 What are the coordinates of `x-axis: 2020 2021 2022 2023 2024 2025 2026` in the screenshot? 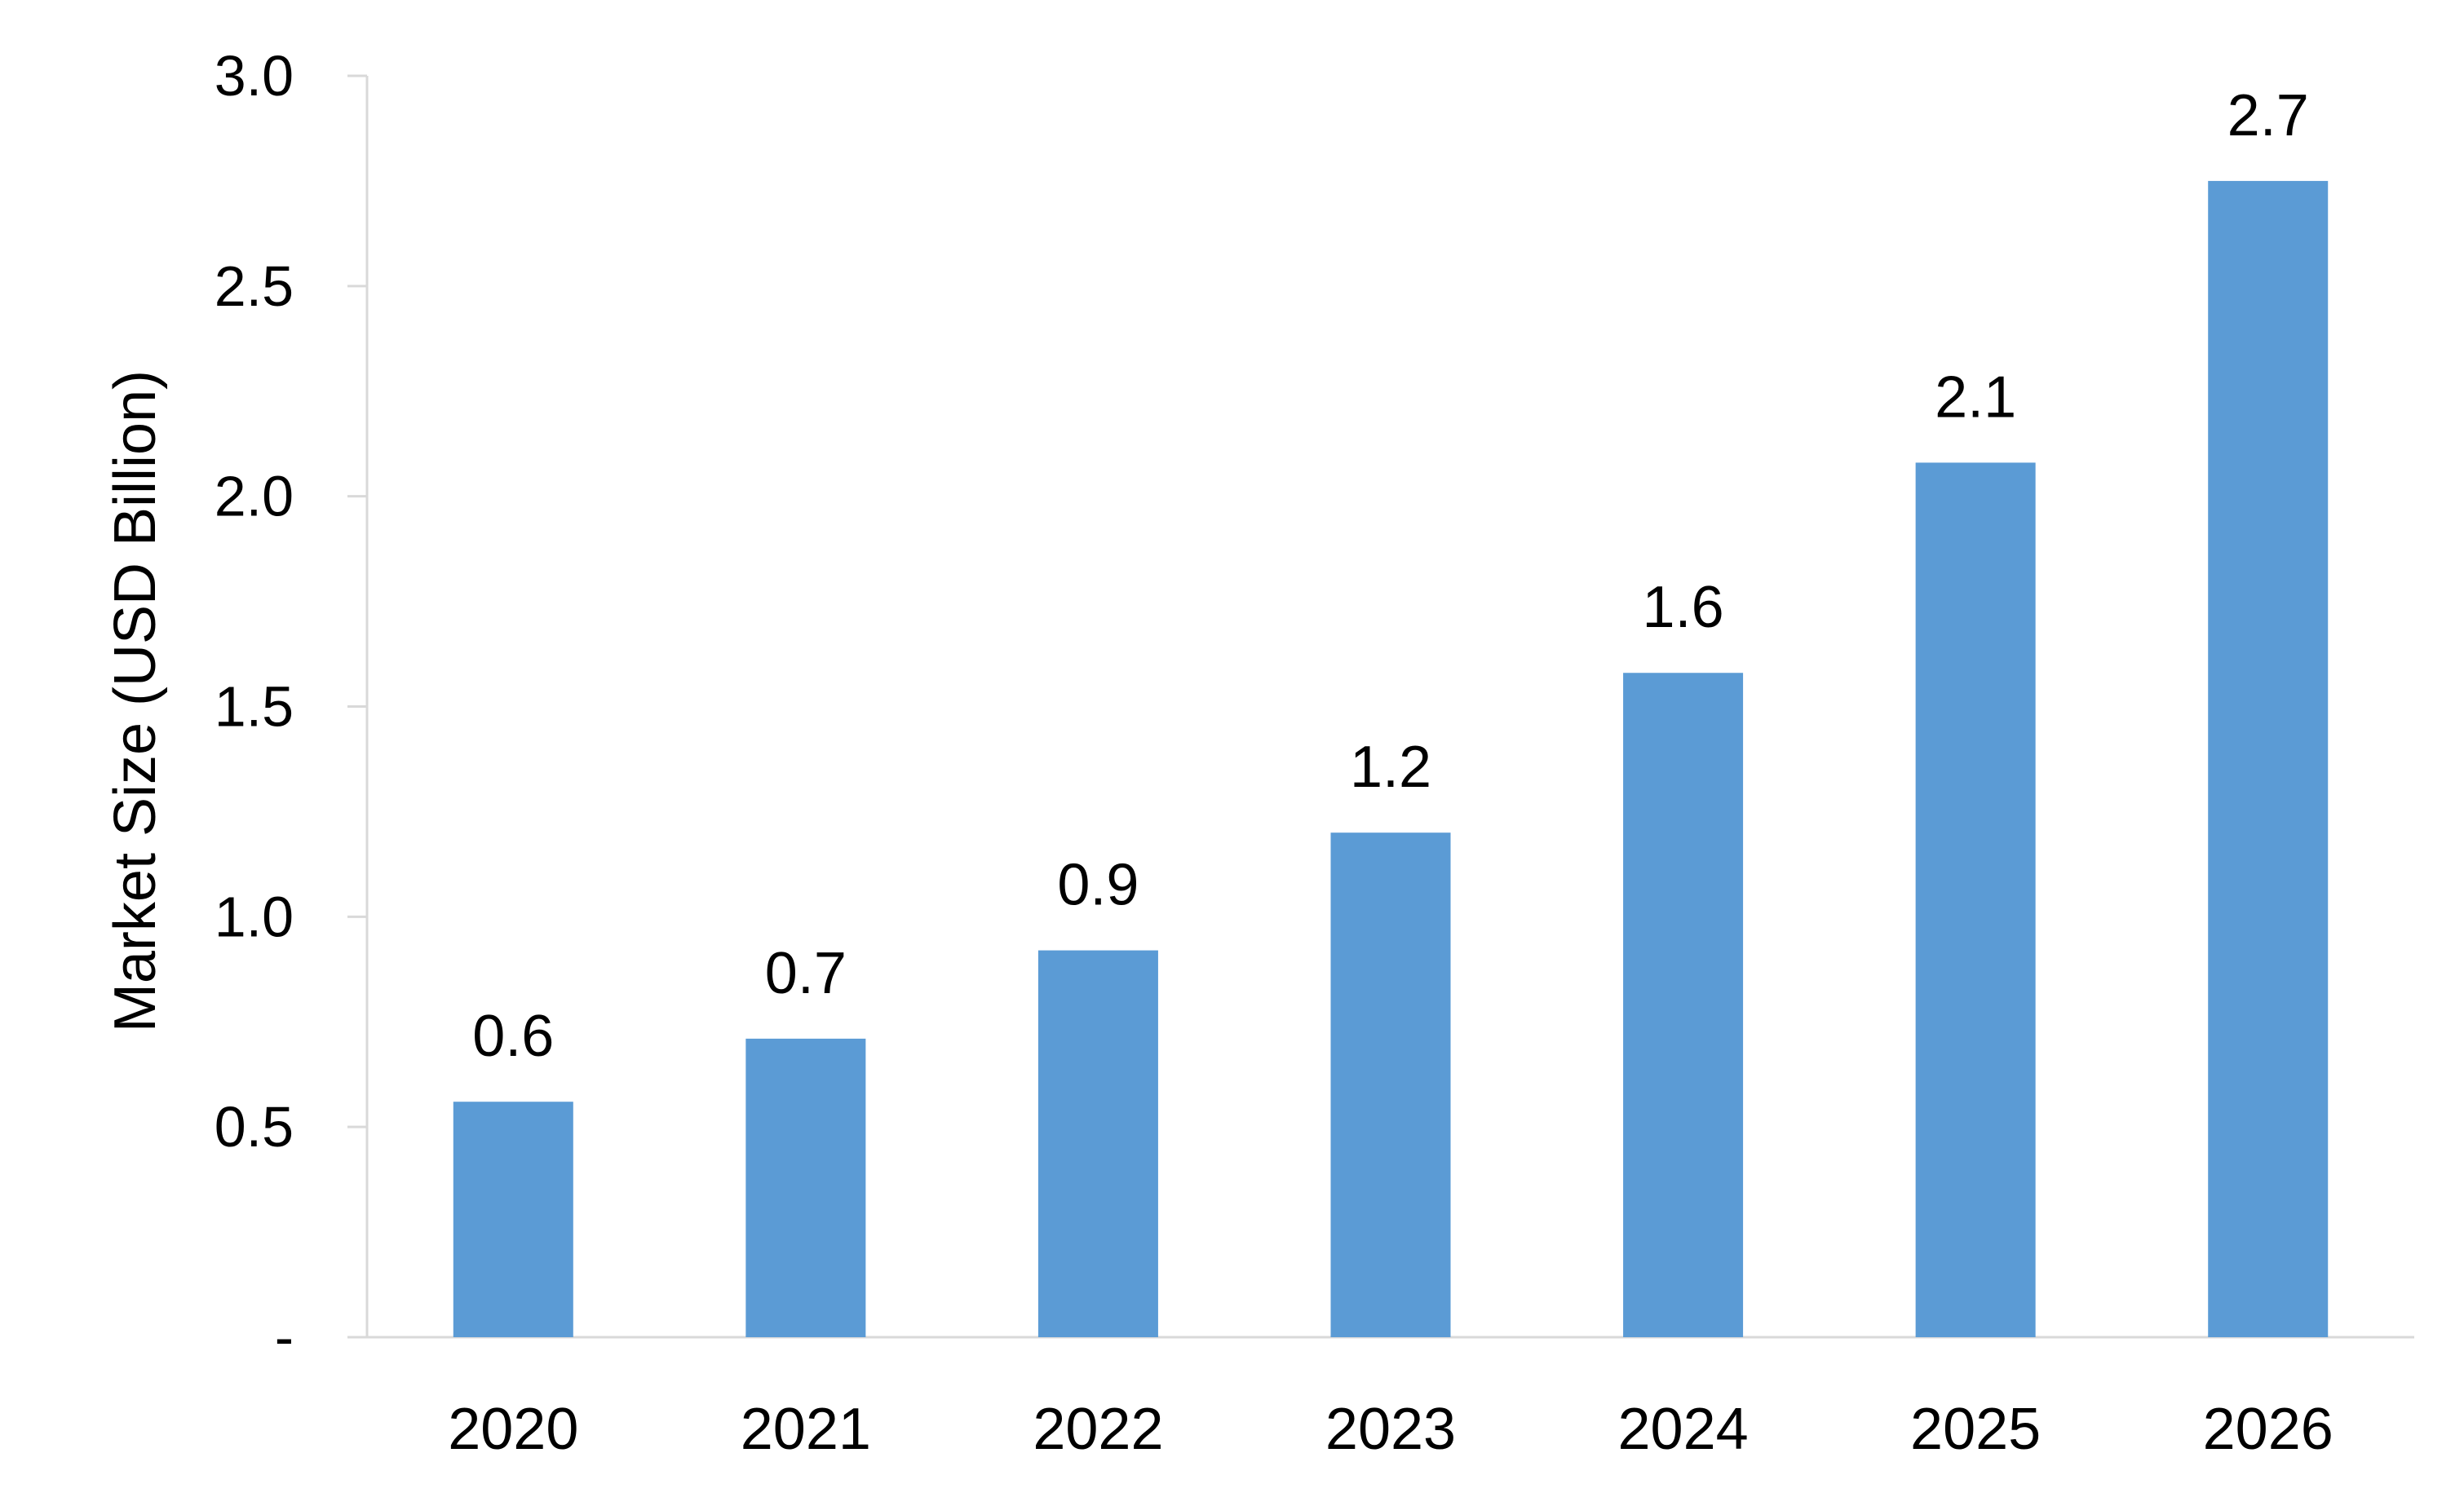 It's located at (1380, 1399).